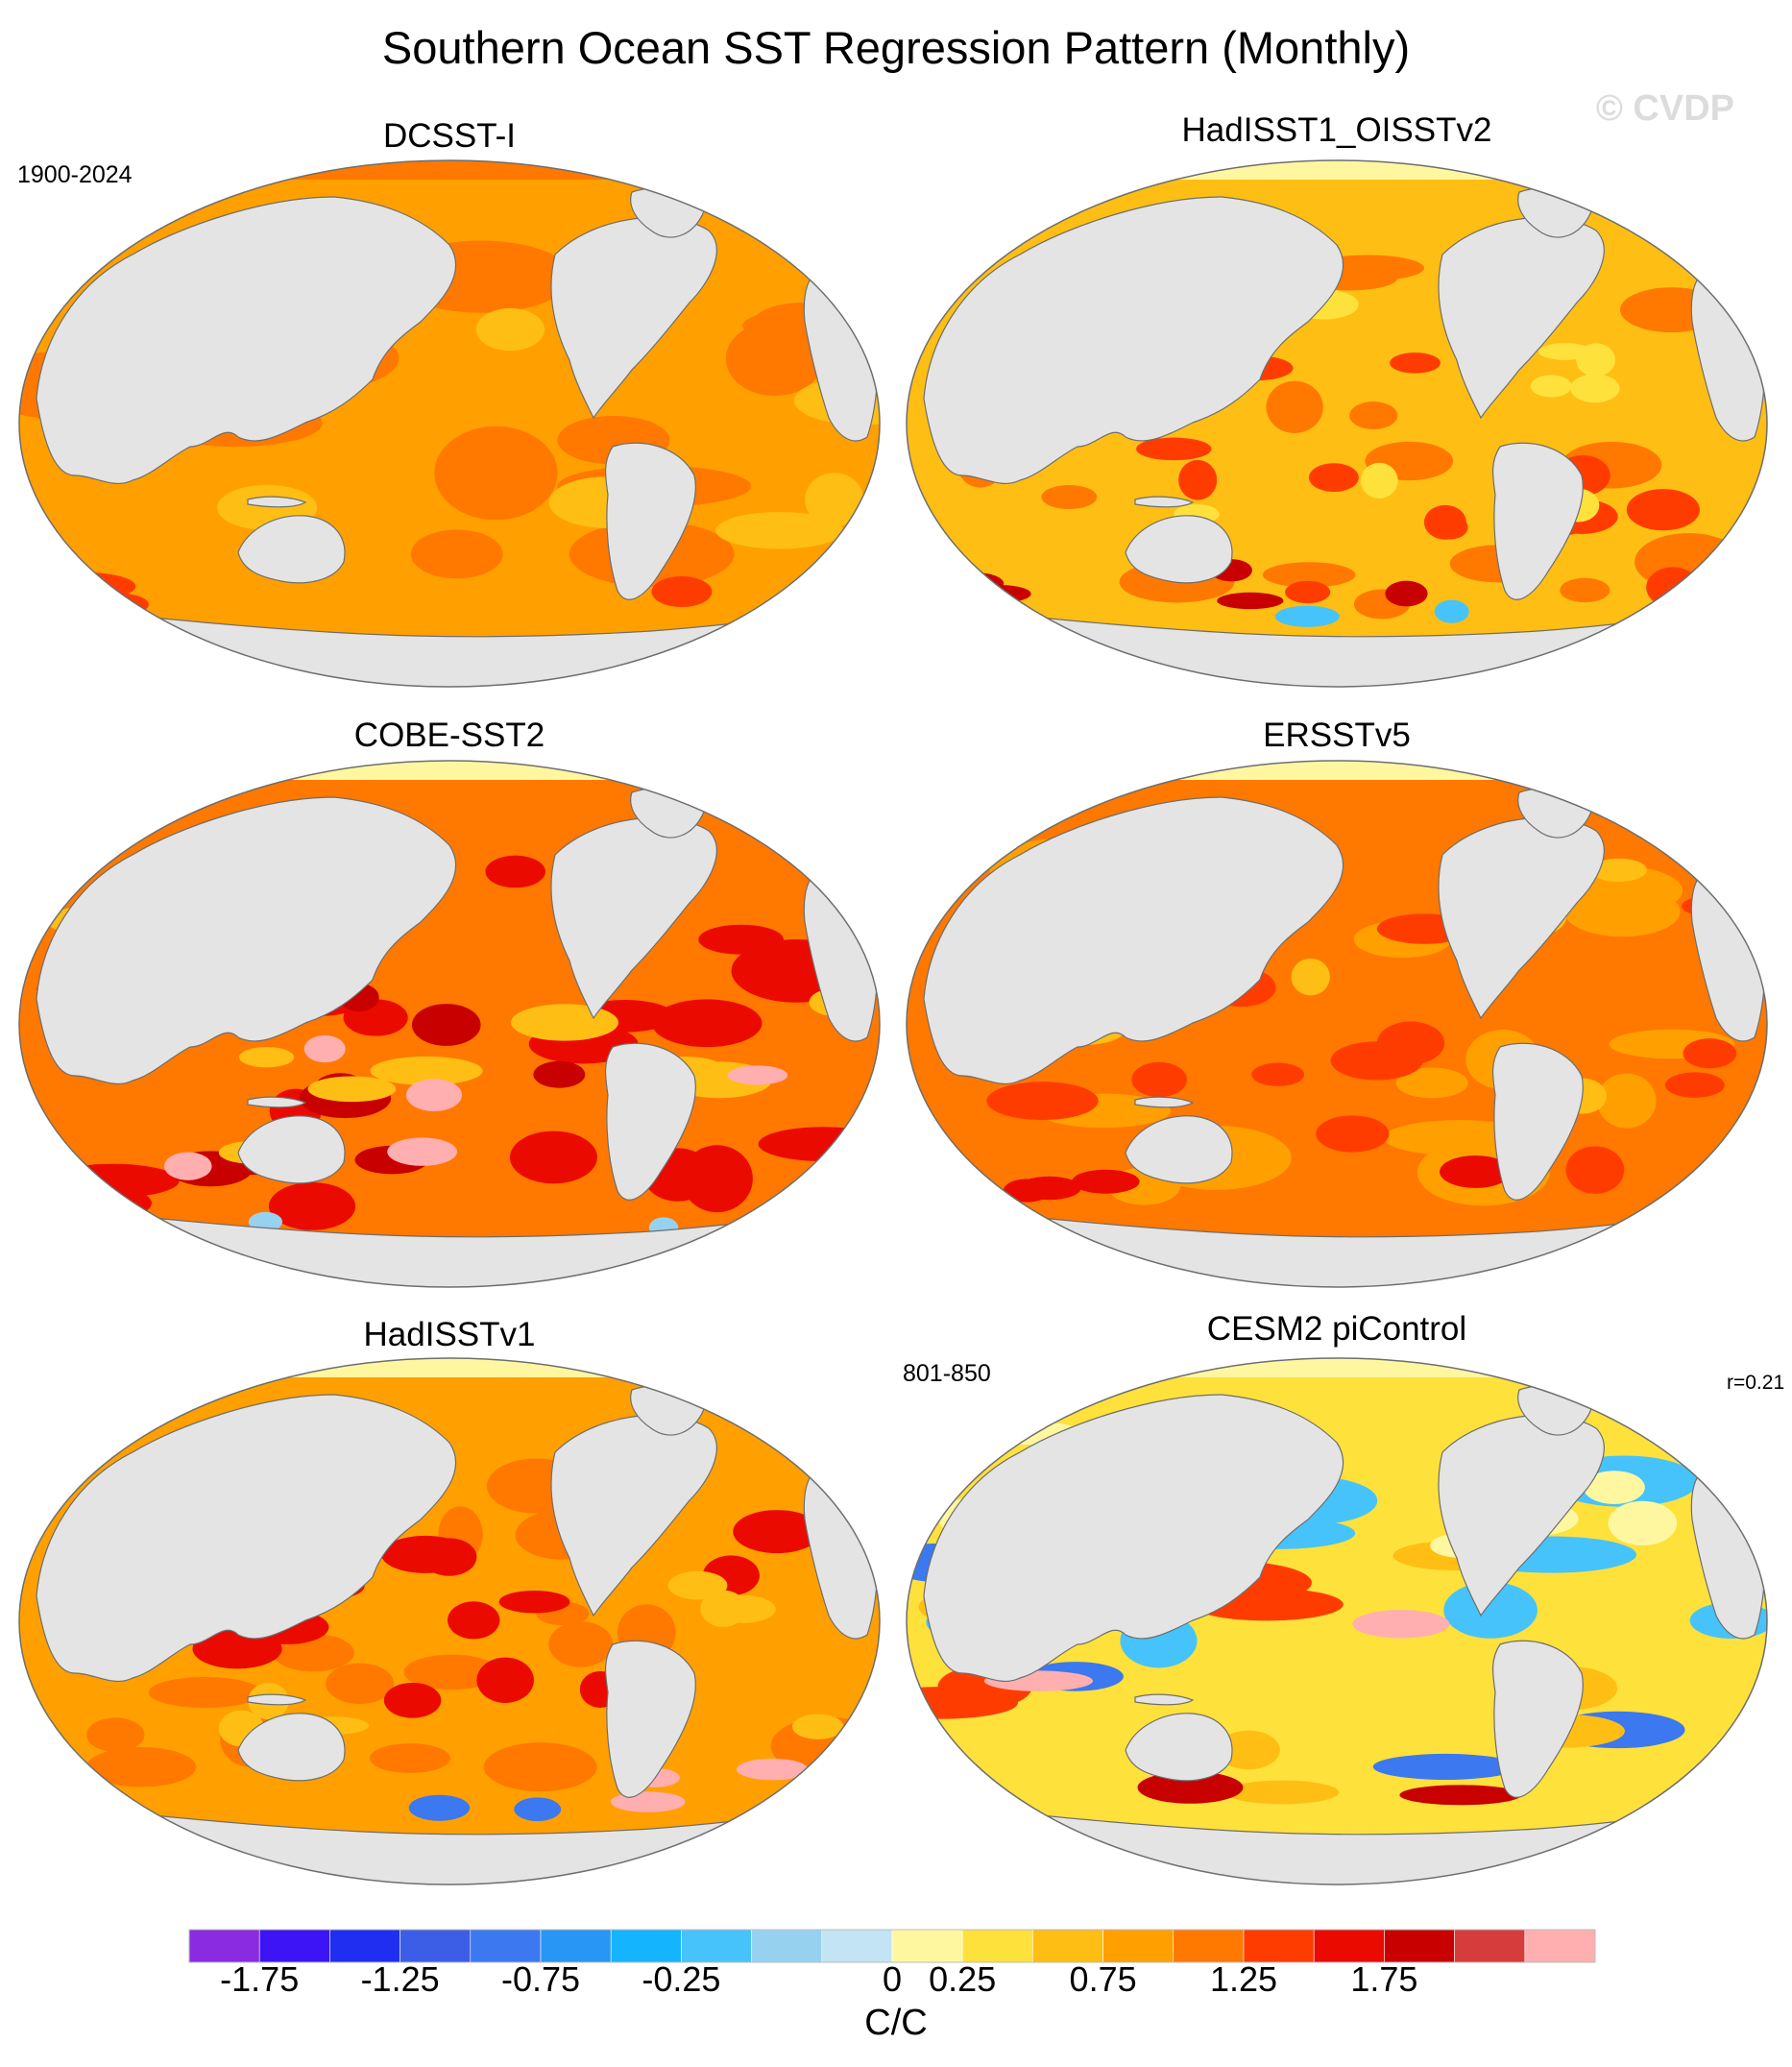 The image size is (1792, 2067). What do you see at coordinates (896, 2023) in the screenshot?
I see `colorbar-units: C/C` at bounding box center [896, 2023].